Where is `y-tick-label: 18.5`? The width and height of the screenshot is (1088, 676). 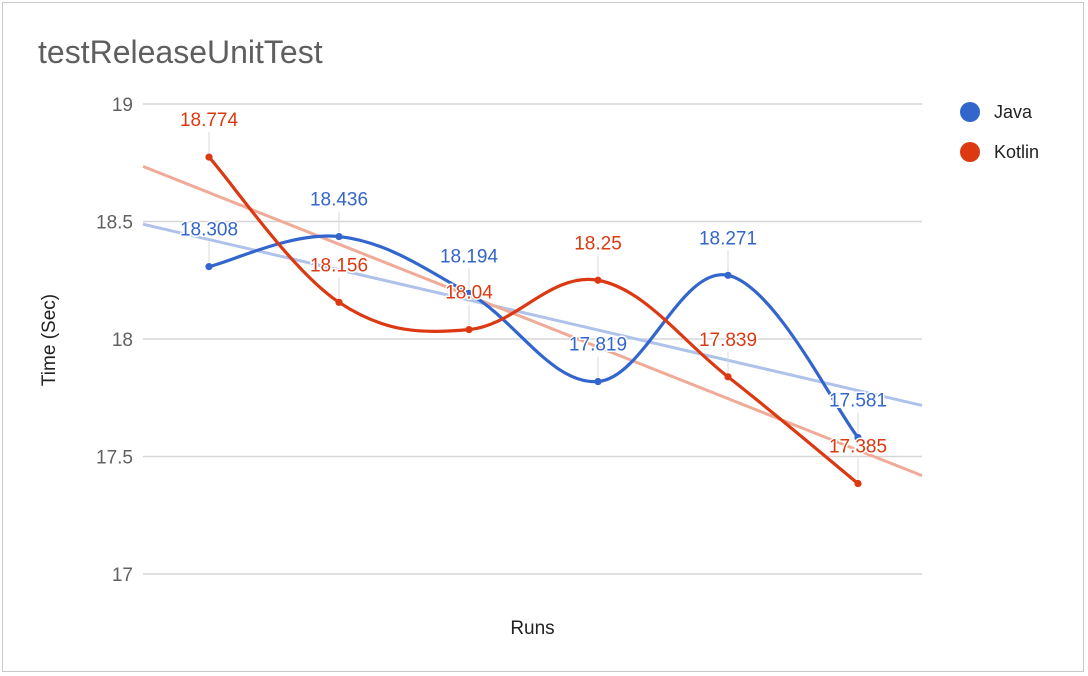 y-tick-label: 18.5 is located at coordinates (114, 223).